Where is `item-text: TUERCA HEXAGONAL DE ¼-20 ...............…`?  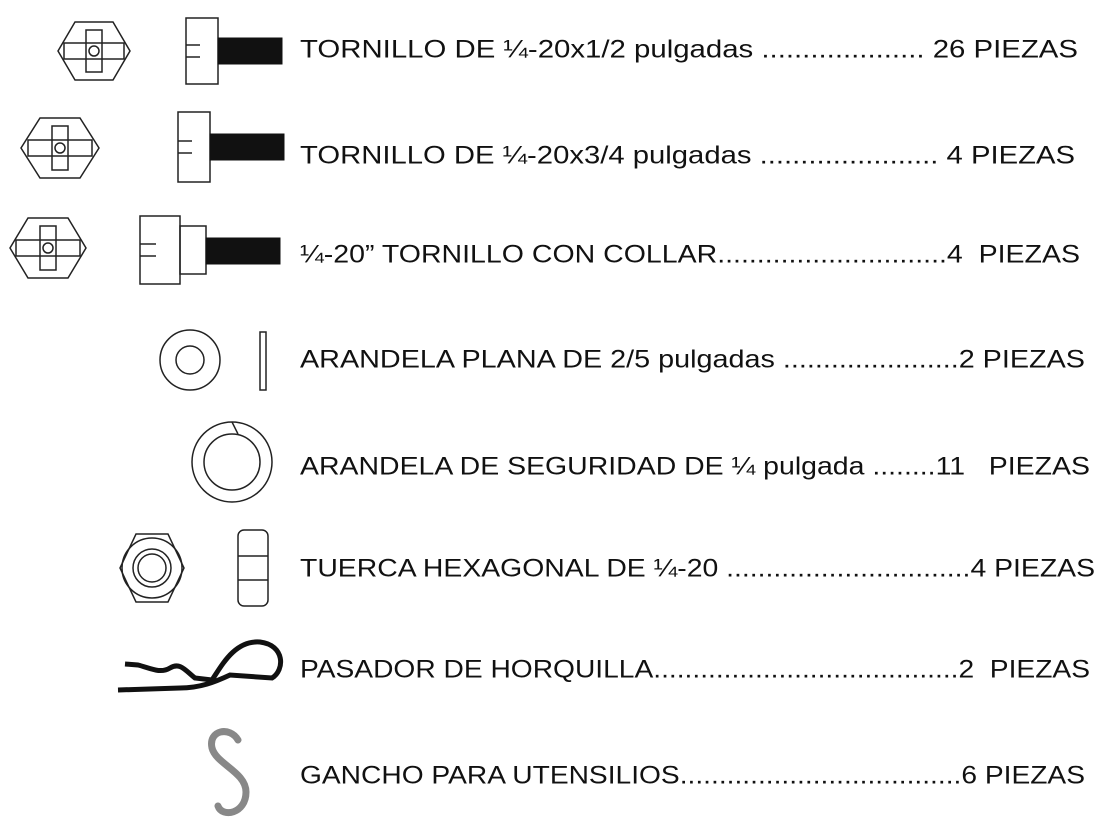
item-text: TUERCA HEXAGONAL DE ¼-20 ...............… is located at coordinates (697, 569).